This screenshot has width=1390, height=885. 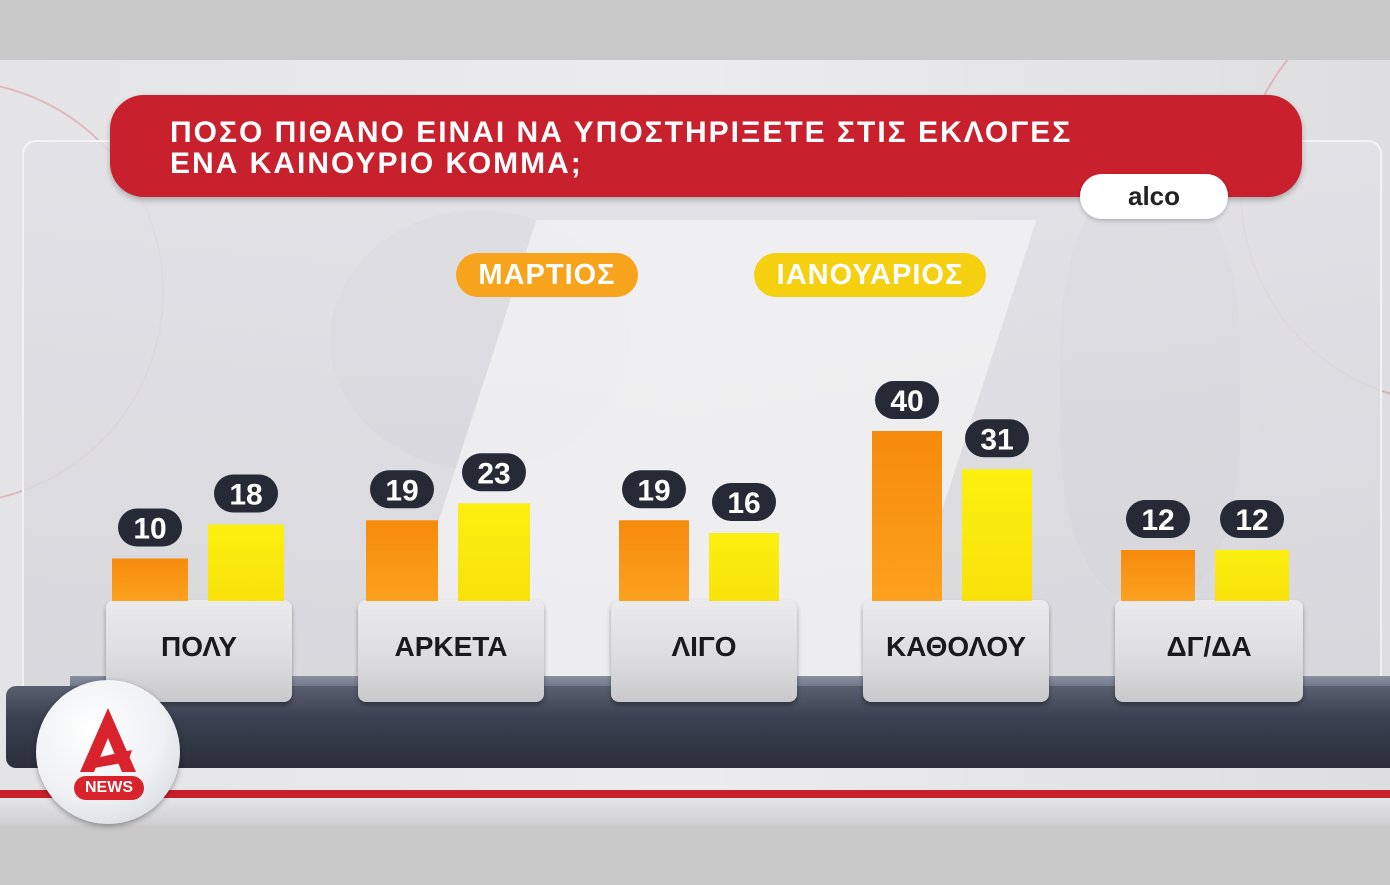 What do you see at coordinates (108, 740) in the screenshot?
I see `alpha-logo-icon` at bounding box center [108, 740].